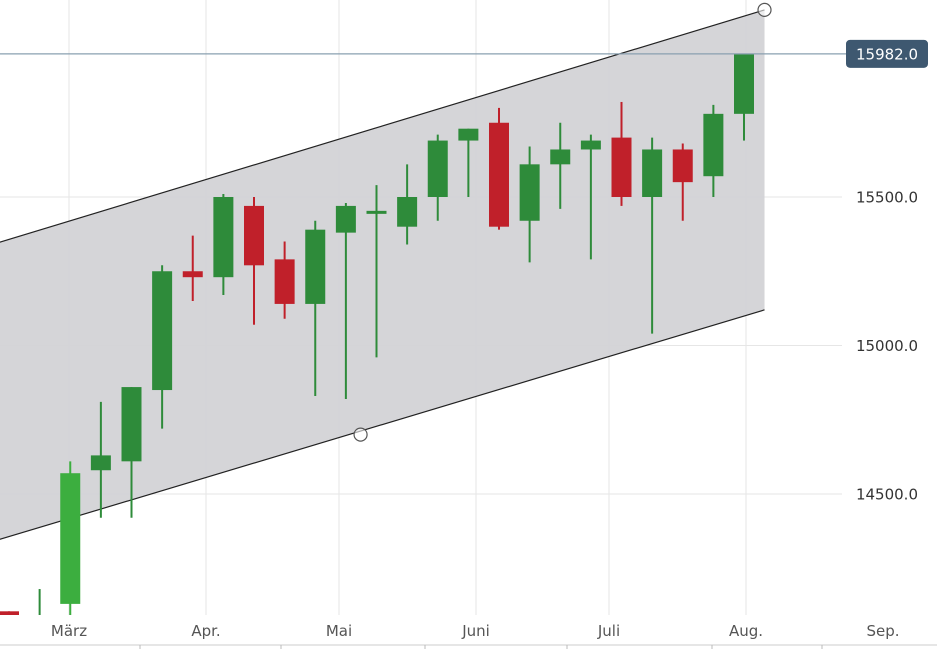 The height and width of the screenshot is (649, 937). What do you see at coordinates (887, 495) in the screenshot?
I see `y-tick-label: 14500.0` at bounding box center [887, 495].